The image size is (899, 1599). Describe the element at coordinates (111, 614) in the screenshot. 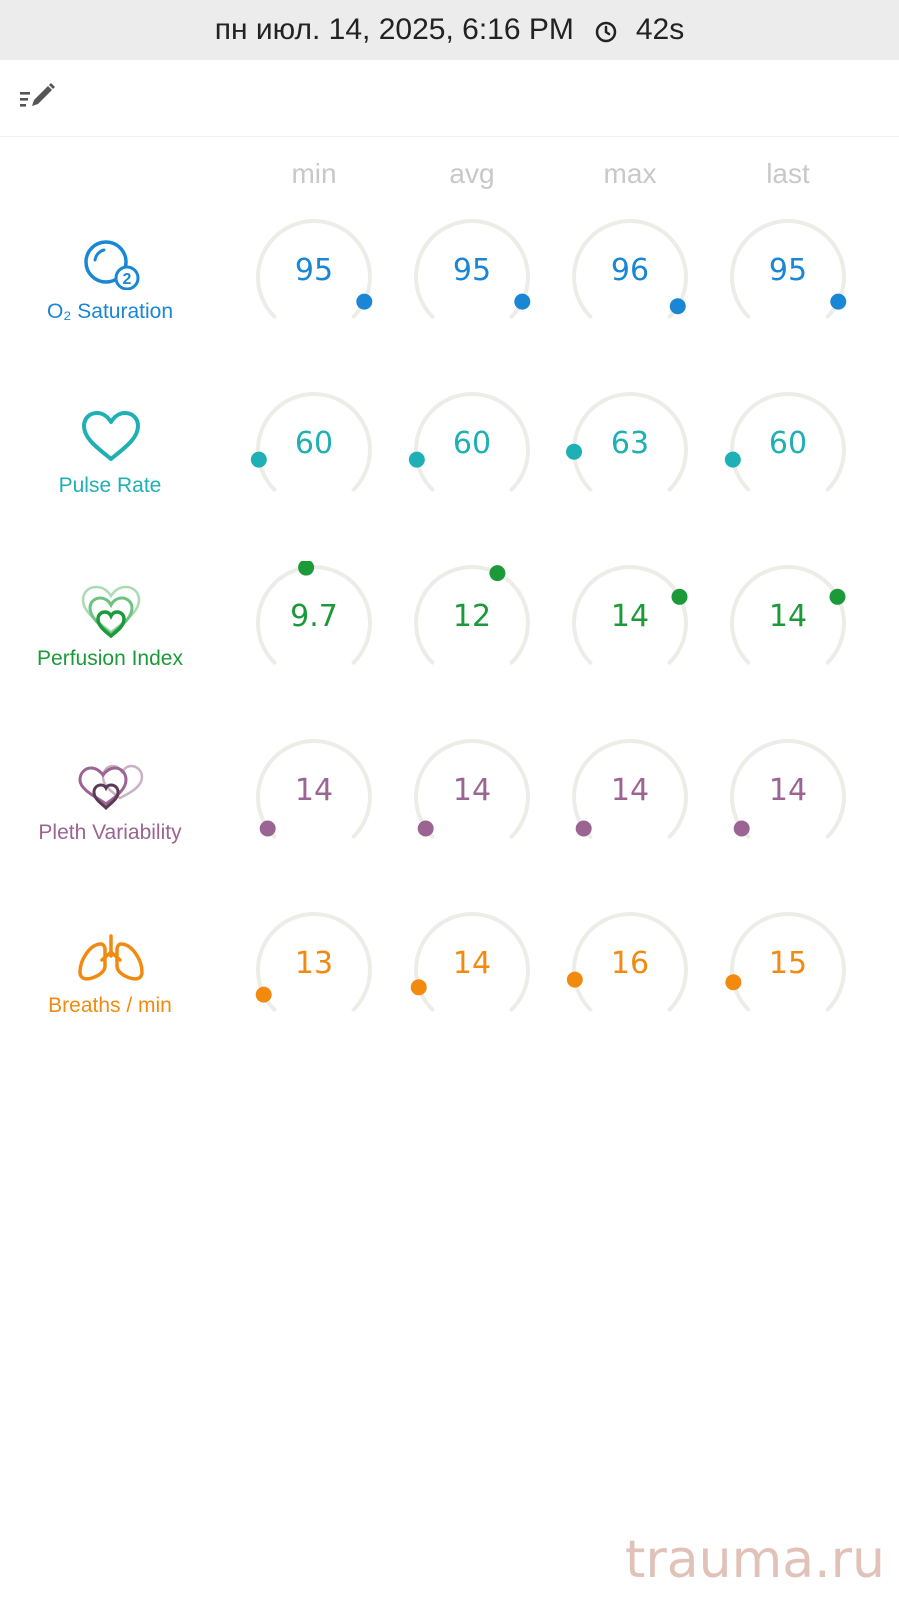

I see `perfusion-hearts-icon` at that location.